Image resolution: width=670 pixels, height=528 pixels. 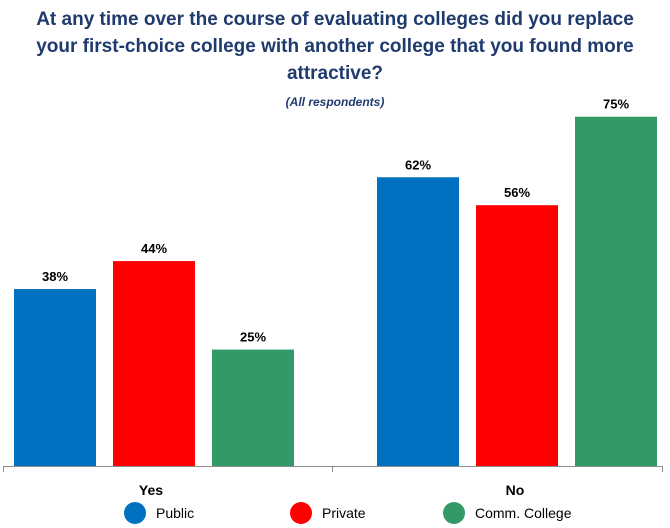 What do you see at coordinates (175, 513) in the screenshot?
I see `legend-label-public: Public` at bounding box center [175, 513].